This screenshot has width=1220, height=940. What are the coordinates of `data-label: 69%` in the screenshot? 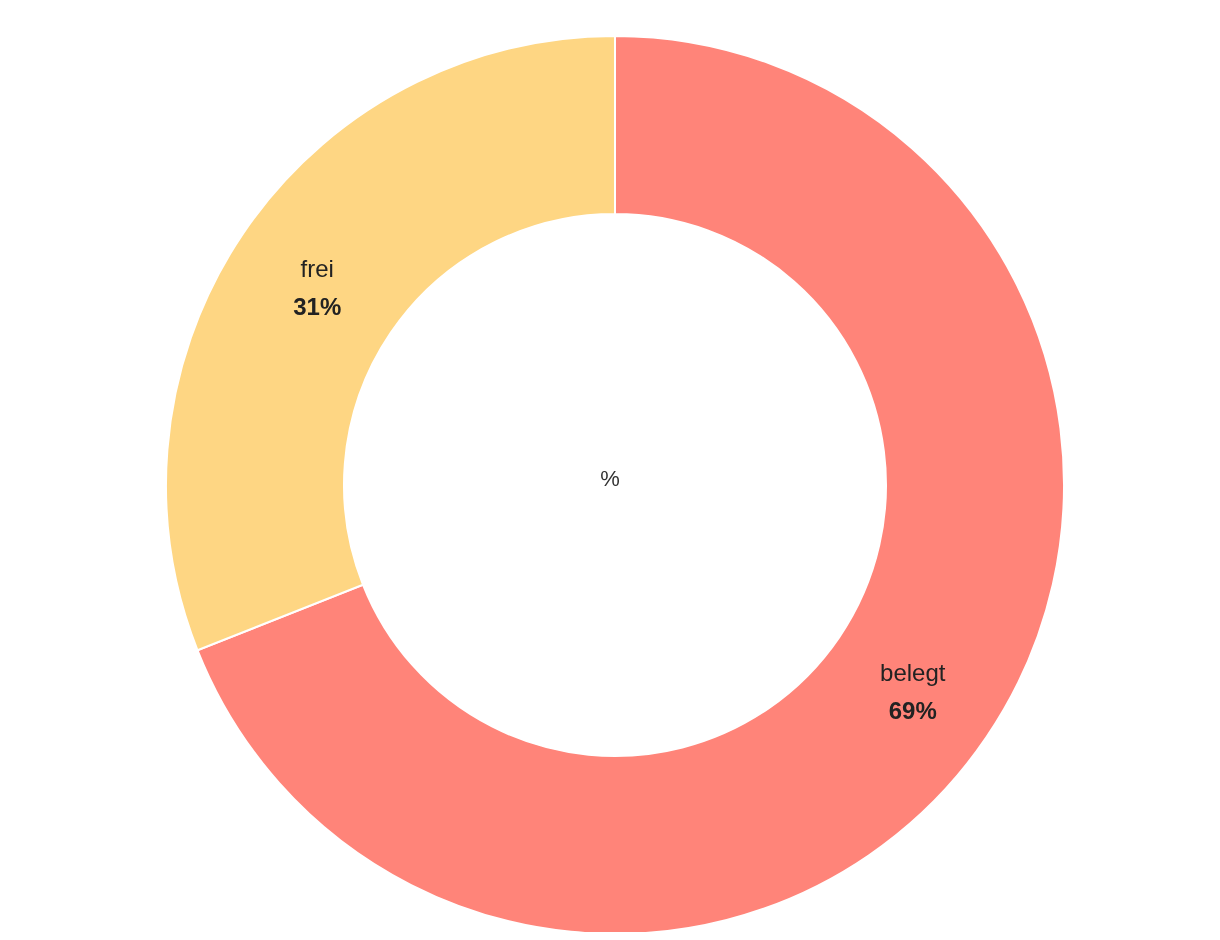 It's located at (912, 711).